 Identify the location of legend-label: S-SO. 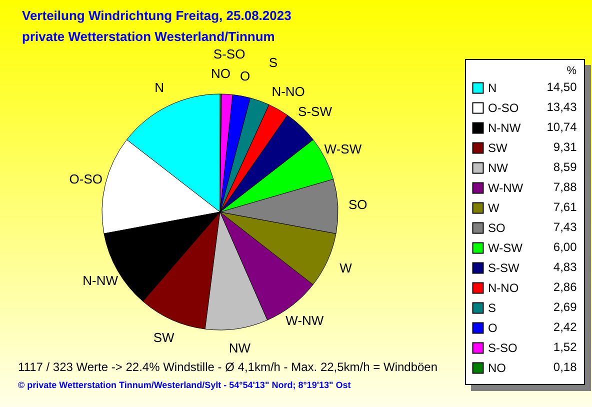
(503, 348).